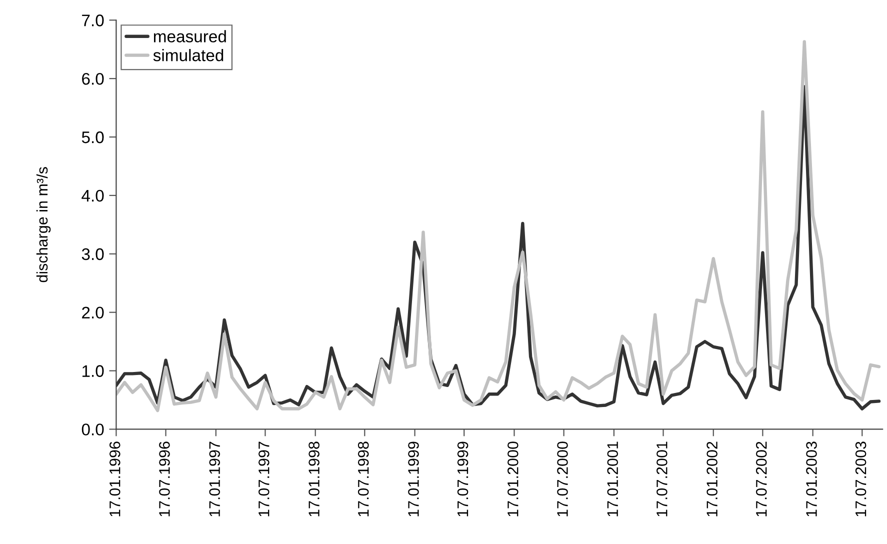 The image size is (887, 544). Describe the element at coordinates (93, 78) in the screenshot. I see `y-tick-label: 6.0` at that location.